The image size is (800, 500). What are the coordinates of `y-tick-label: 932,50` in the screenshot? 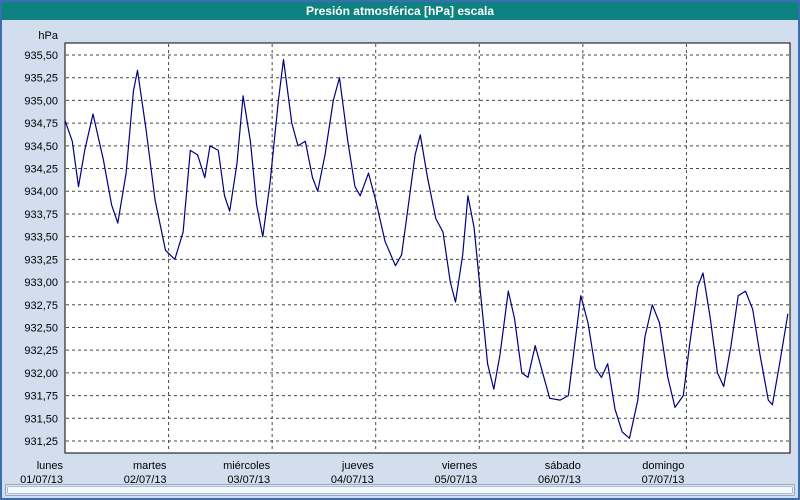 It's located at (41, 328).